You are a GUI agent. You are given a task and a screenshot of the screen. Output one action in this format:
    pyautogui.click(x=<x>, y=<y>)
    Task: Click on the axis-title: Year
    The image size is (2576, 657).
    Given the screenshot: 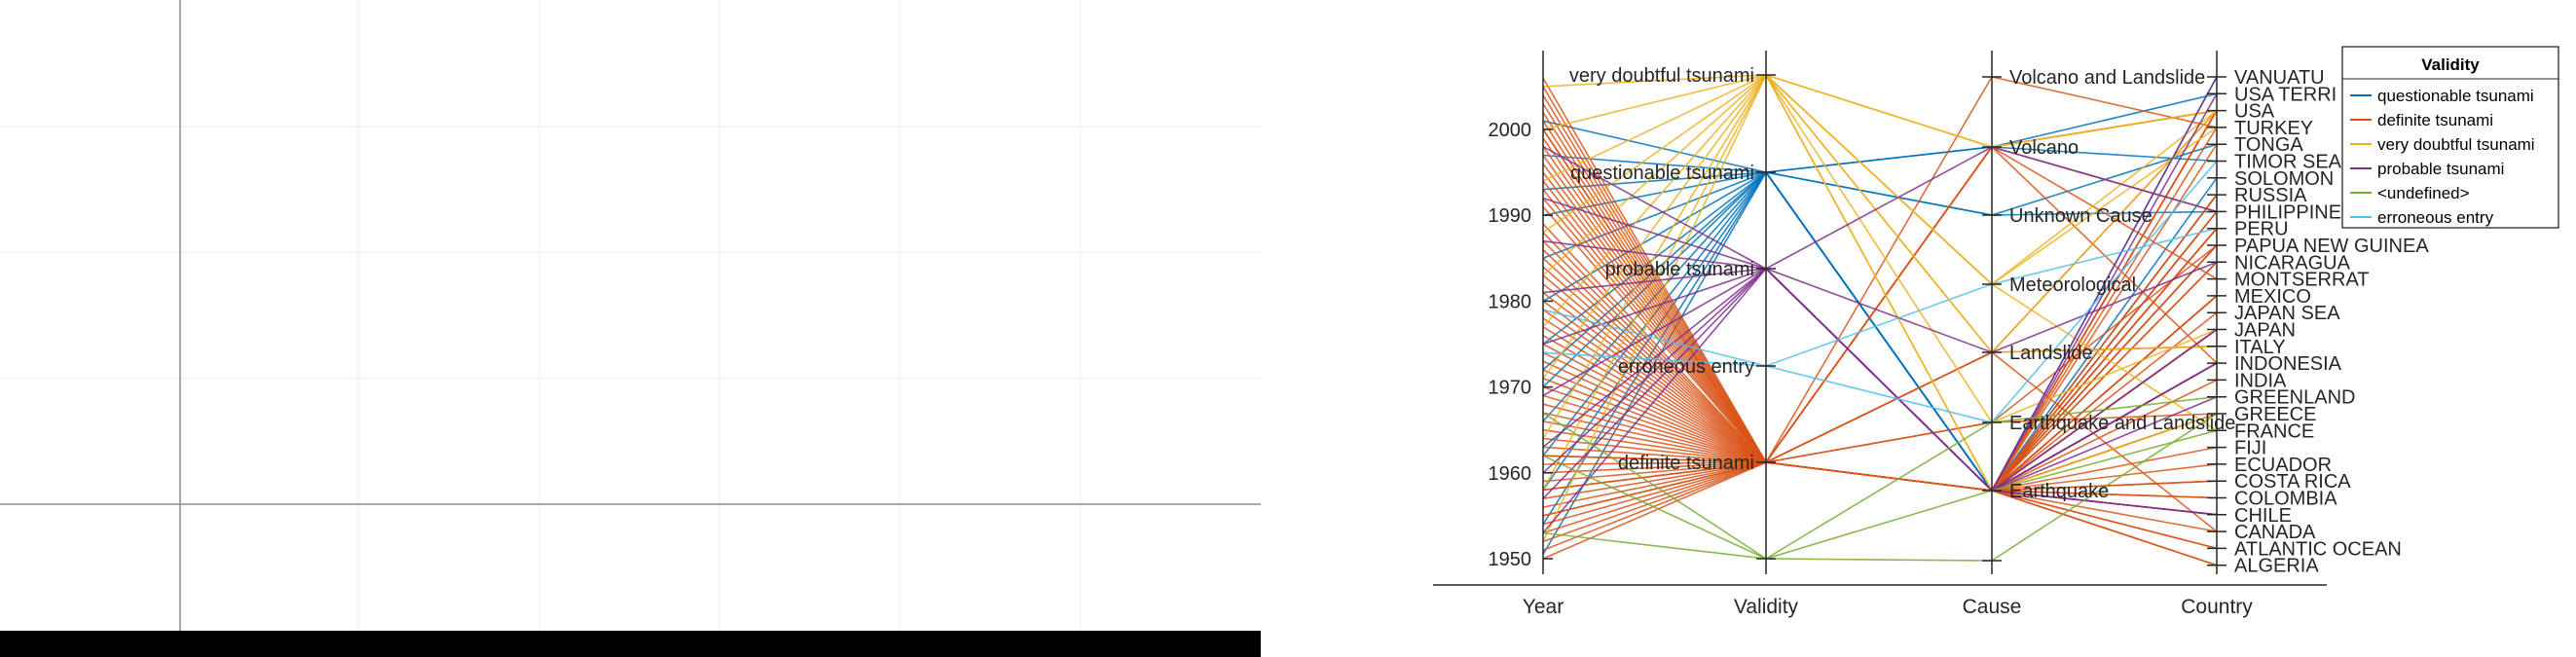 What is the action you would take?
    pyautogui.click(x=1543, y=607)
    